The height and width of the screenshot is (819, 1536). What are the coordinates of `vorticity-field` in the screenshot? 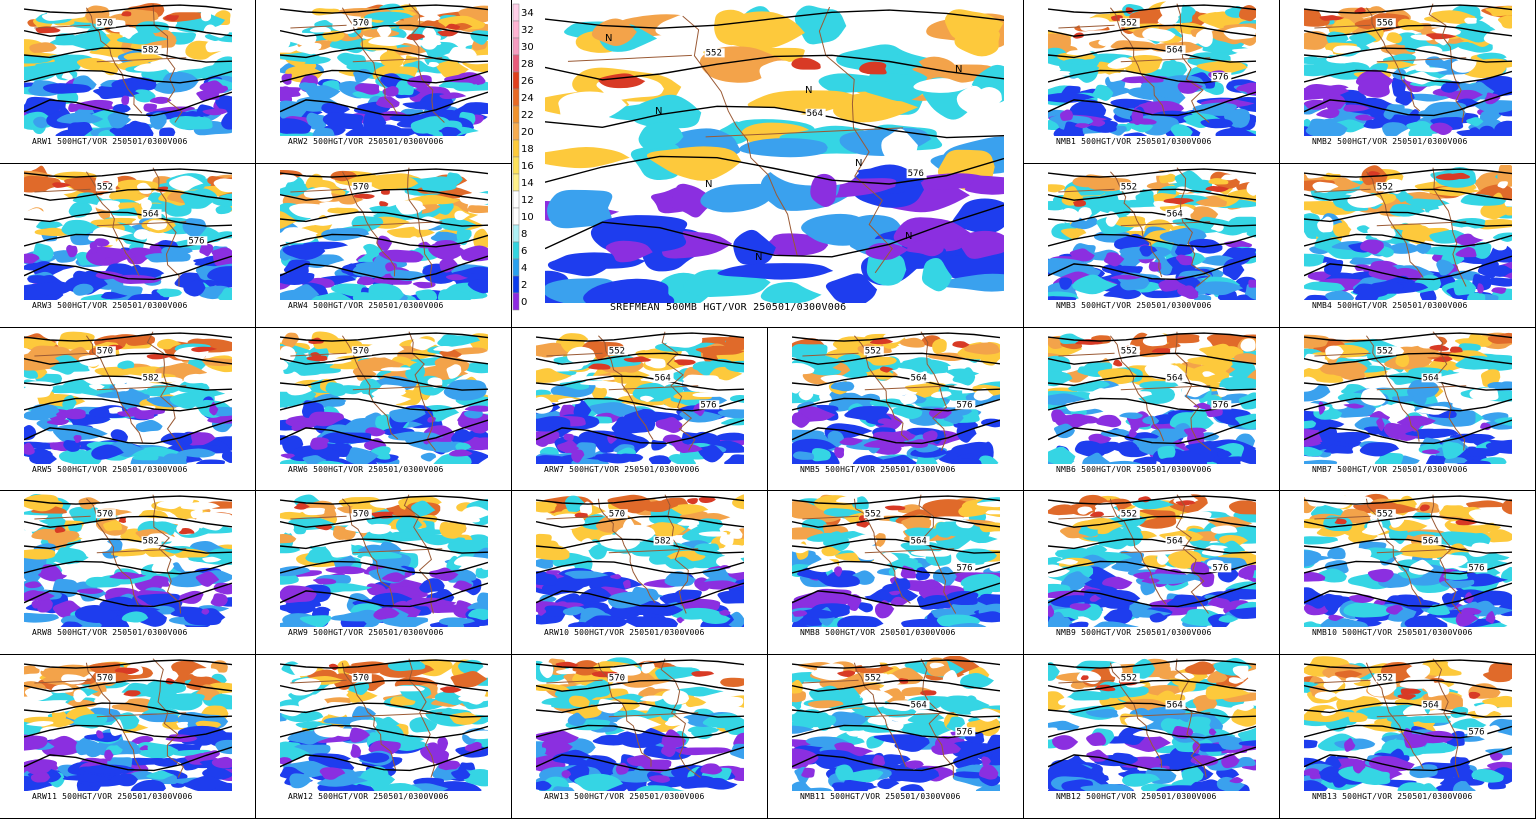 It's located at (640, 398).